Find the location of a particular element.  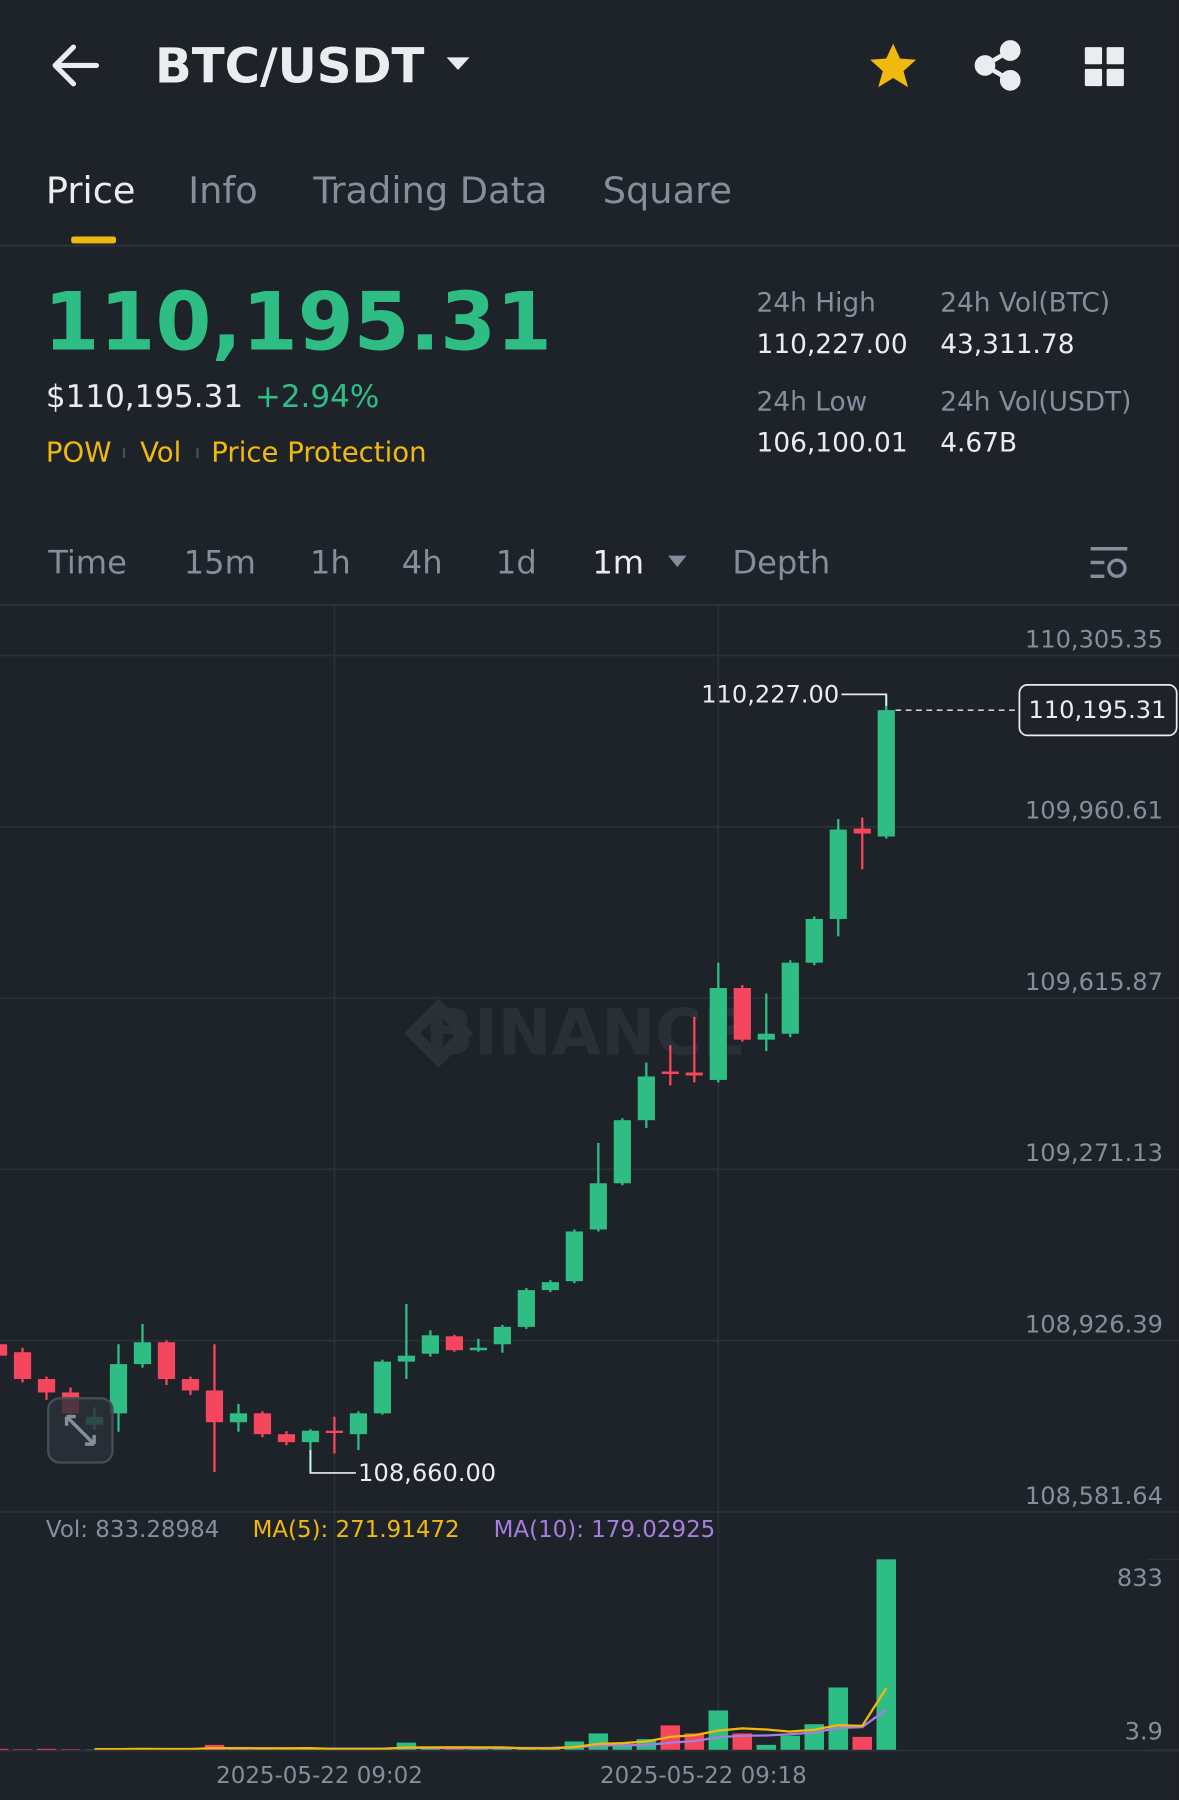

high-marker-label: 110,227.00 is located at coordinates (770, 694).